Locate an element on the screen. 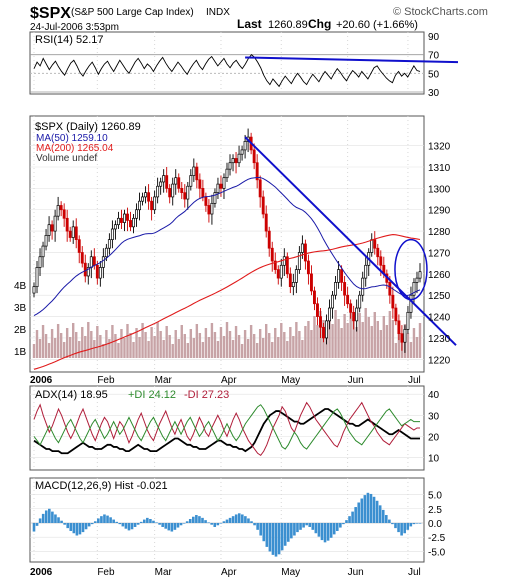 This screenshot has height=581, width=512. price-x-label: Jun is located at coordinates (356, 380).